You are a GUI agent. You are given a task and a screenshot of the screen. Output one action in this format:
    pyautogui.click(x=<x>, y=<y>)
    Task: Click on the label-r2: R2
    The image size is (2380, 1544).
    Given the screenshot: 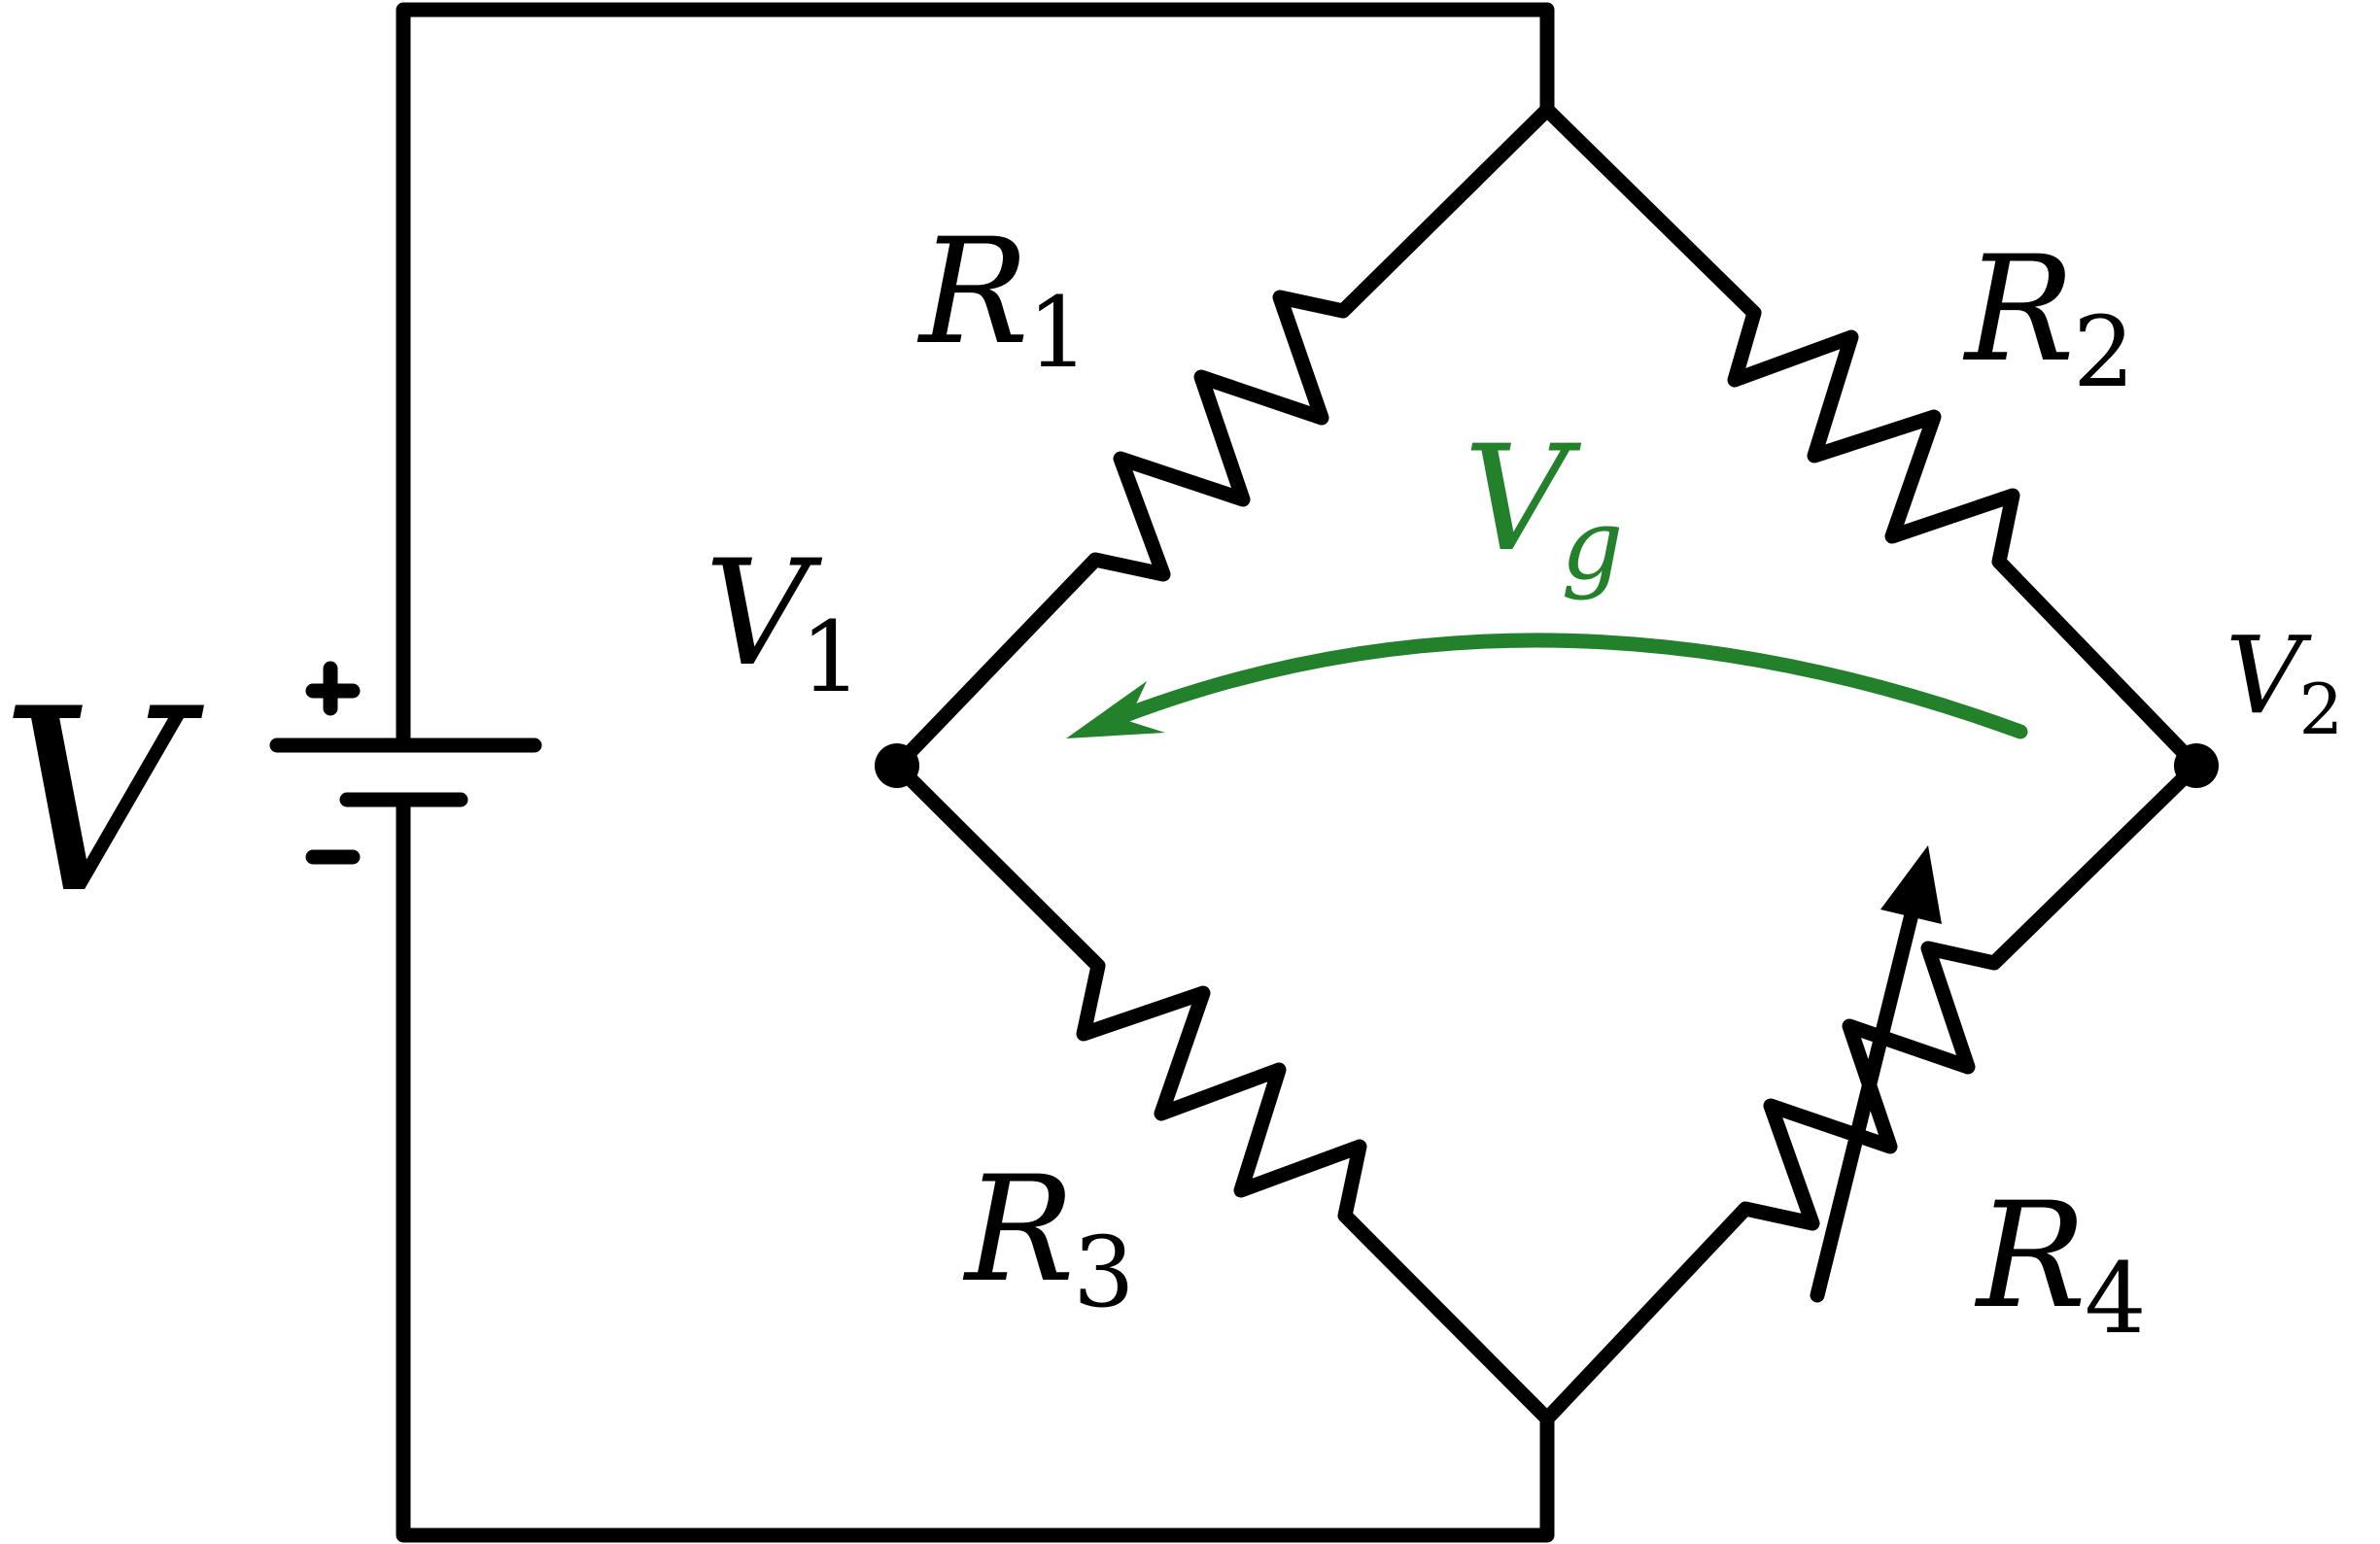 What is the action you would take?
    pyautogui.click(x=2048, y=317)
    